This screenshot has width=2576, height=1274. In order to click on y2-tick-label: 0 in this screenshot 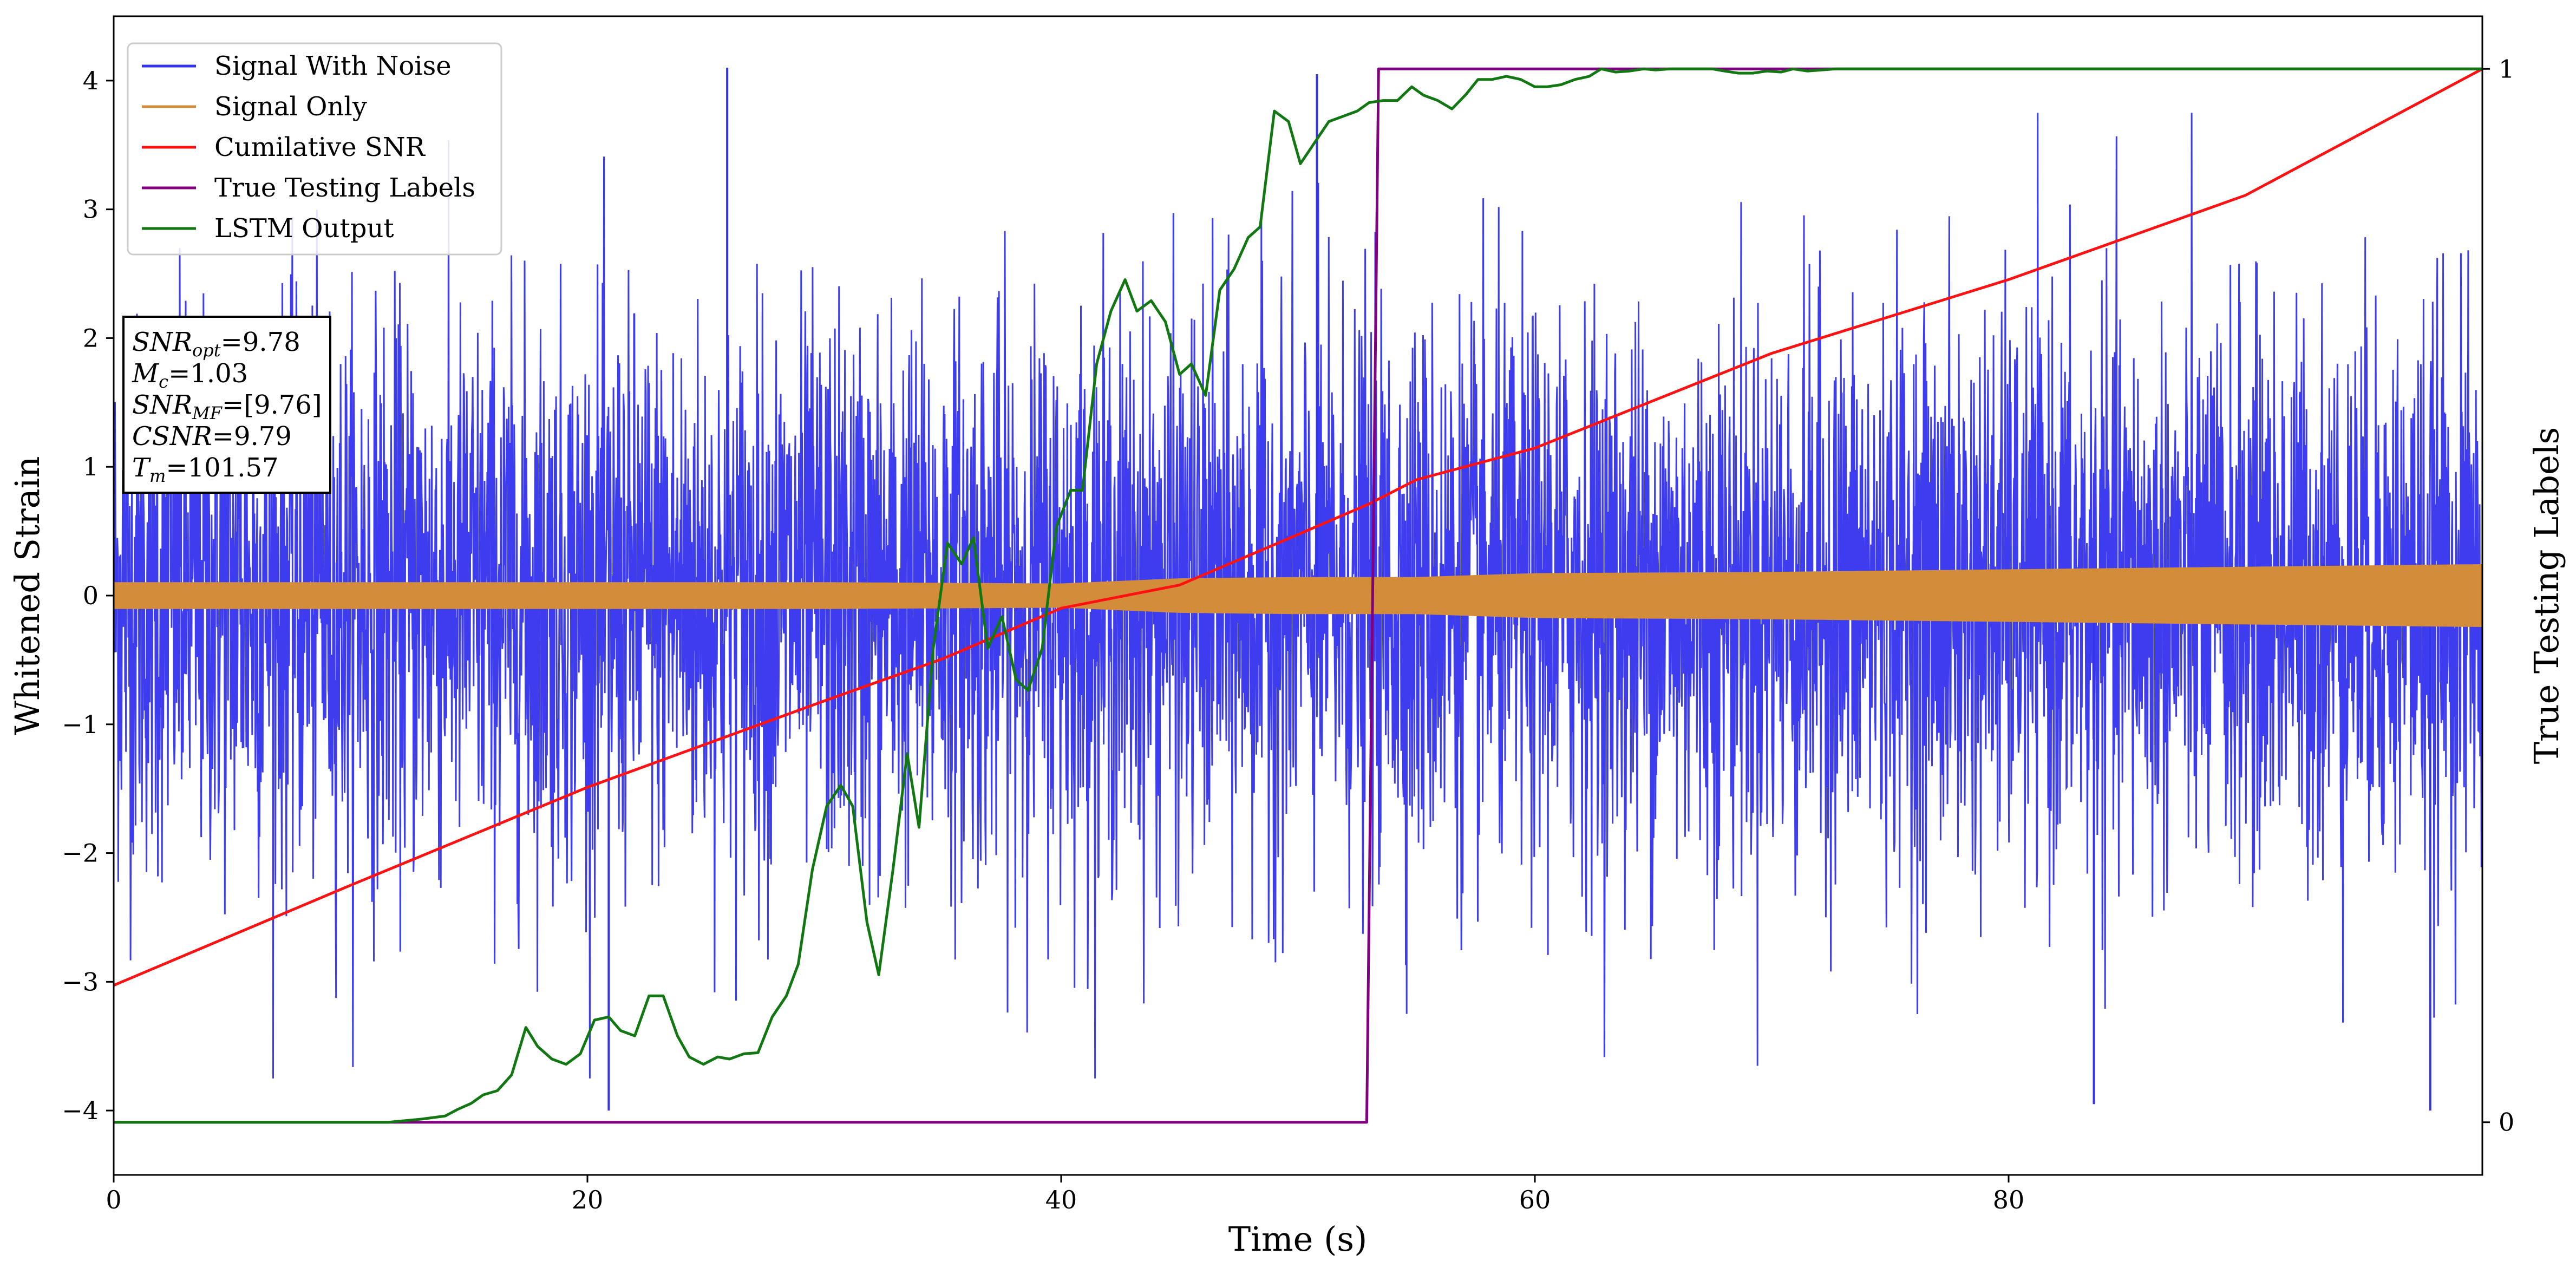, I will do `click(2507, 1122)`.